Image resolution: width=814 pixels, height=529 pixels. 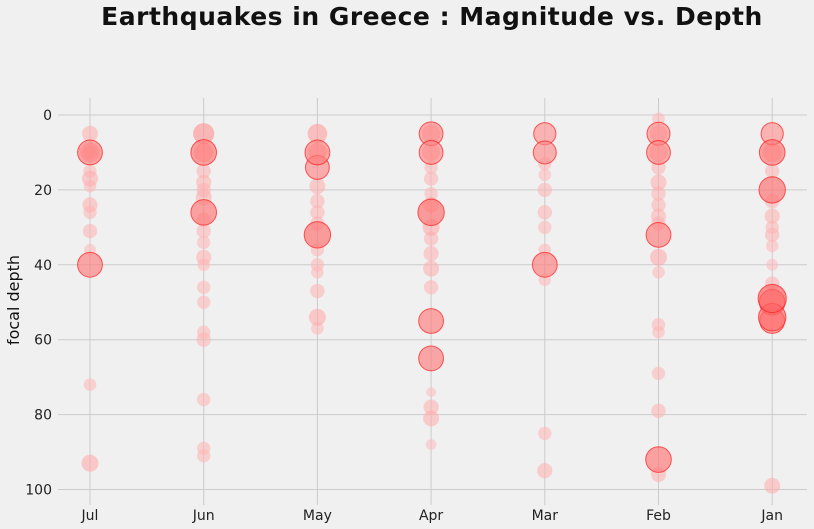 I want to click on y-tick-label: 20, so click(x=43, y=191).